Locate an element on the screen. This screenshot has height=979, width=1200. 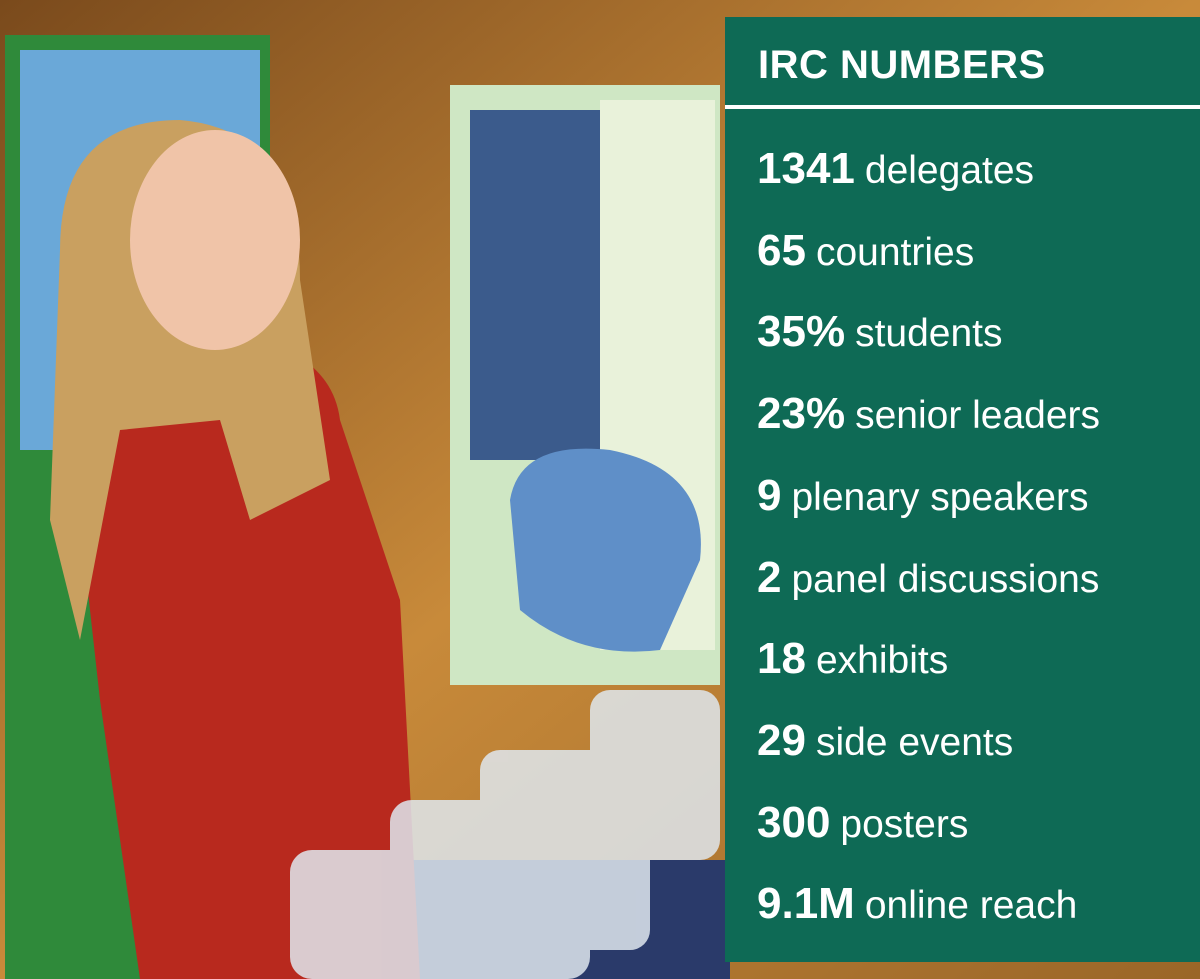
divider is located at coordinates (962, 107).